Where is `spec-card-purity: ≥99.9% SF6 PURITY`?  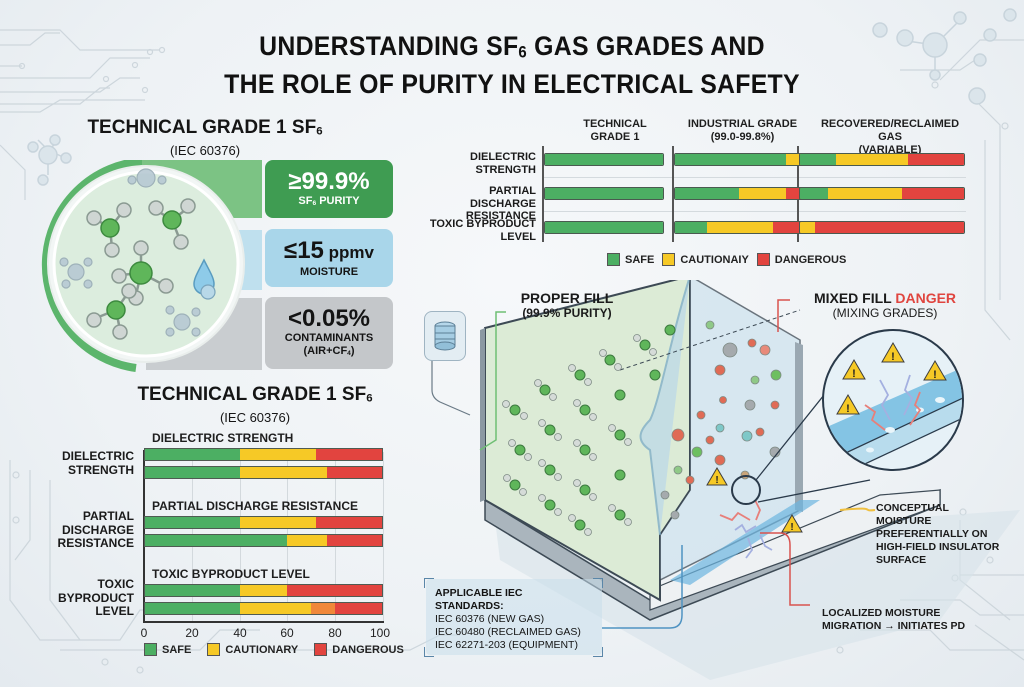
spec-card-purity: ≥99.9% SF6 PURITY is located at coordinates (329, 189).